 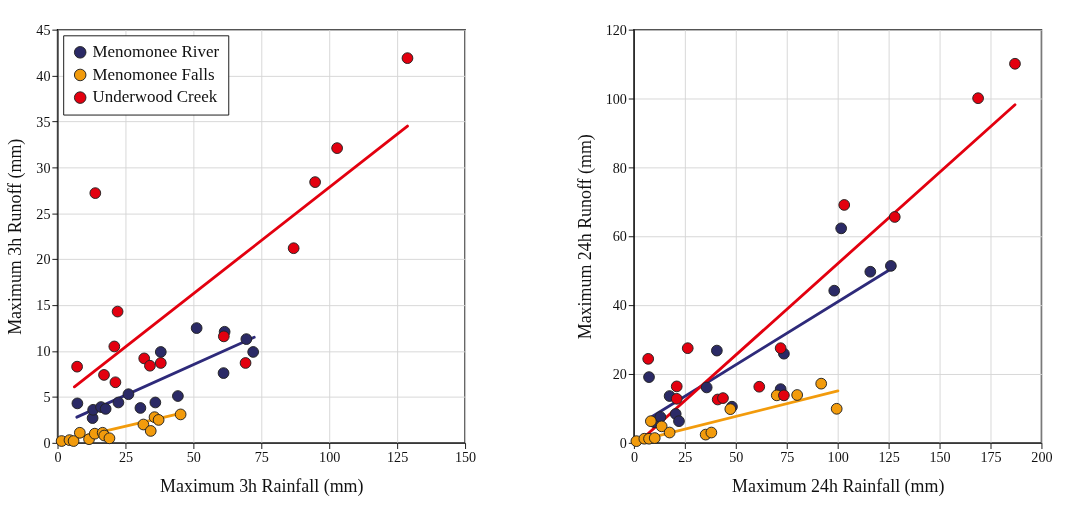 What do you see at coordinates (585, 237) in the screenshot?
I see `y-axis-title: Maximum 24h Runoff (mm)` at bounding box center [585, 237].